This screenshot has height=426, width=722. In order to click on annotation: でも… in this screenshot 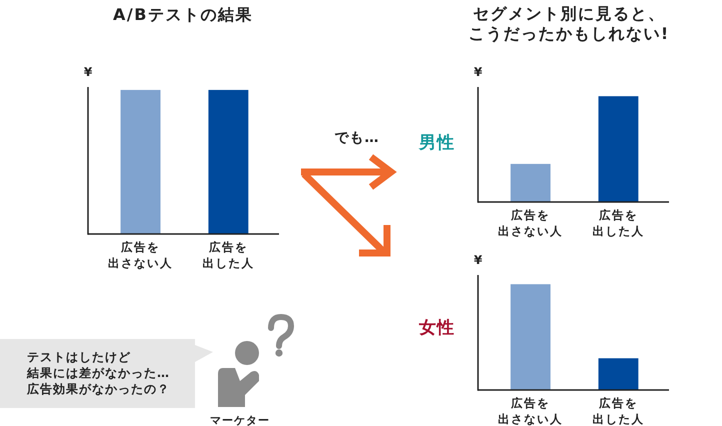, I will do `click(357, 138)`.